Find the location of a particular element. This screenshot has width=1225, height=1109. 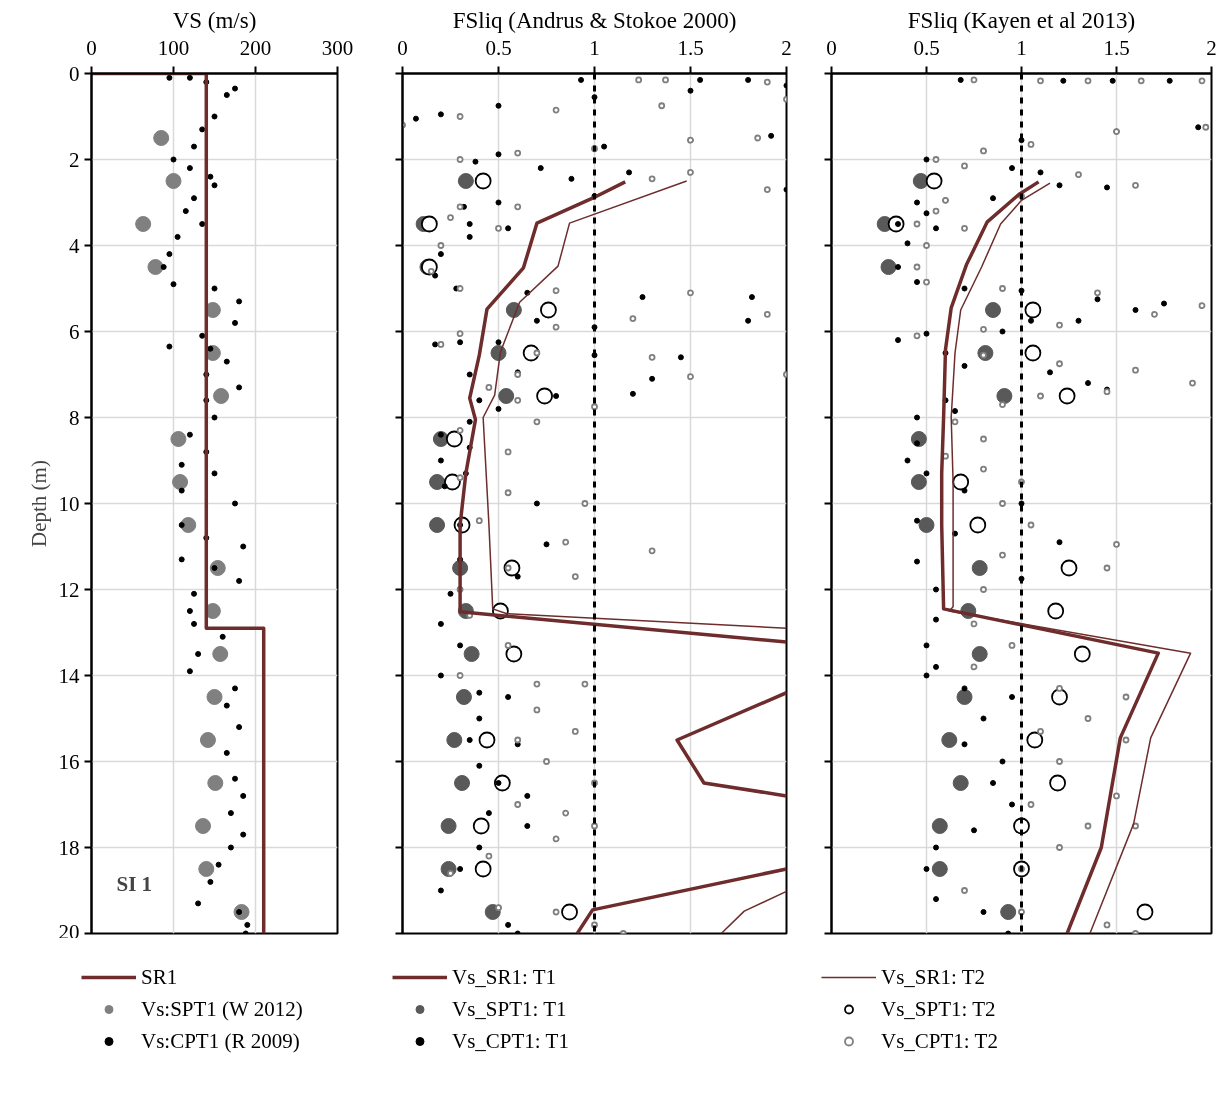

y-tick-label: 4 is located at coordinates (74, 245).